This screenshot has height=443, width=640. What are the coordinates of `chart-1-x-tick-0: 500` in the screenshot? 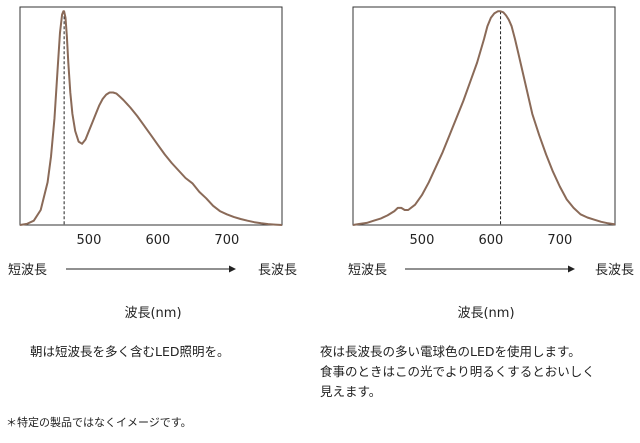 It's located at (422, 240).